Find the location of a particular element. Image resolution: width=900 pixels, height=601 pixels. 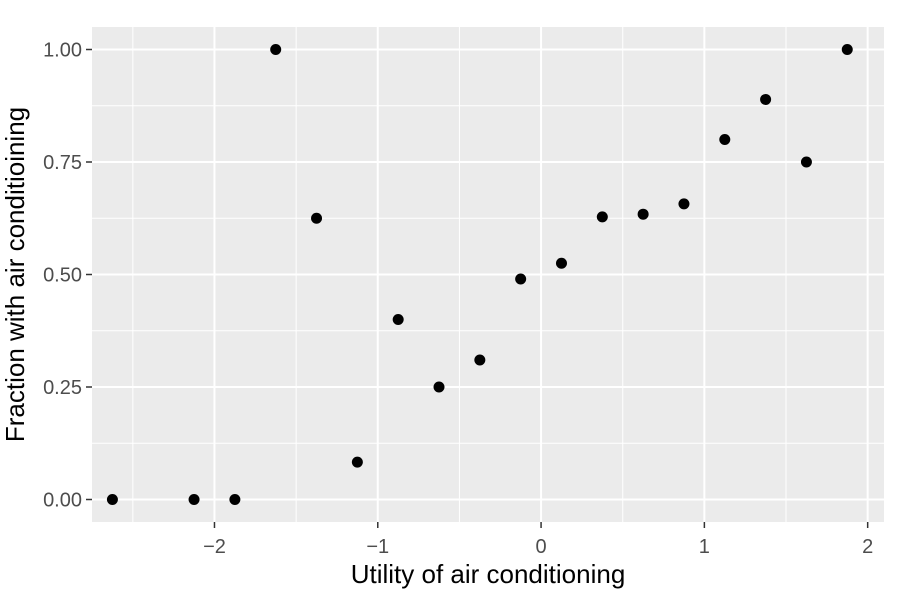

y-tick-label: 0.25 is located at coordinates (62, 388).